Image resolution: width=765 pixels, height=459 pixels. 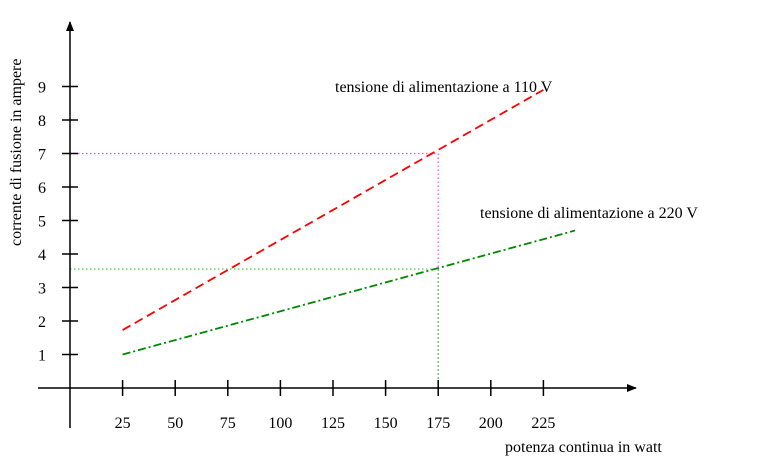 I want to click on x-ticks: 25 50 75 100 125 150 175 200 225, so click(x=335, y=406).